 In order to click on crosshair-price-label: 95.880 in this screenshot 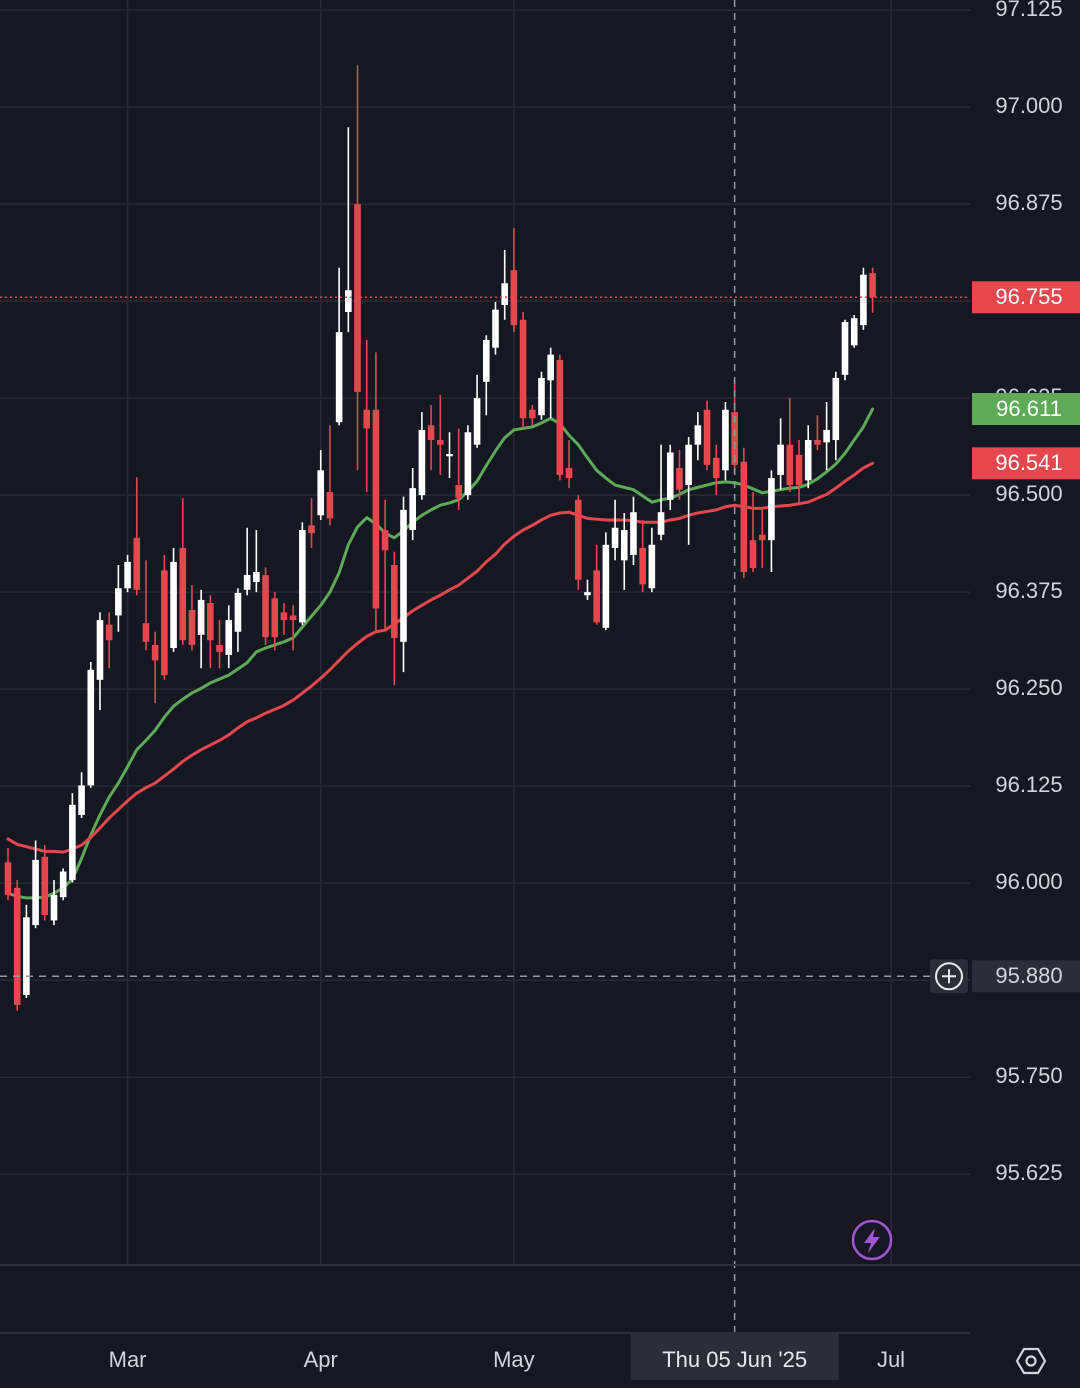, I will do `click(1028, 975)`.